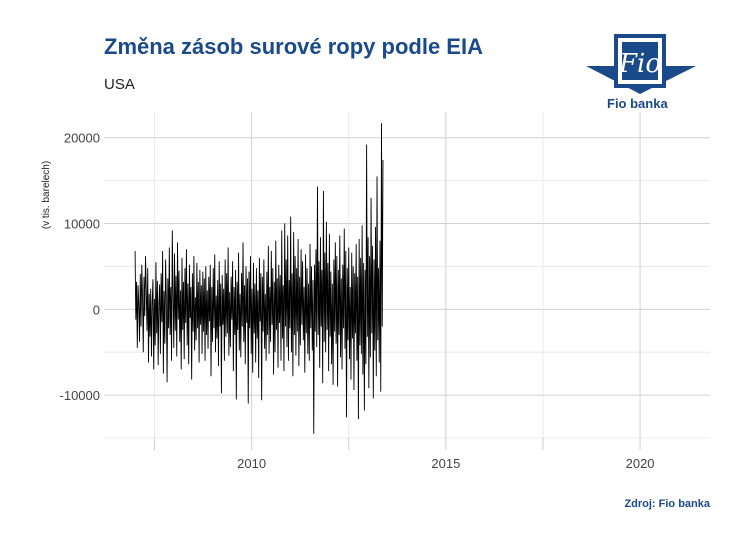 This screenshot has height=550, width=750. I want to click on y-tick-label: 0, so click(96, 309).